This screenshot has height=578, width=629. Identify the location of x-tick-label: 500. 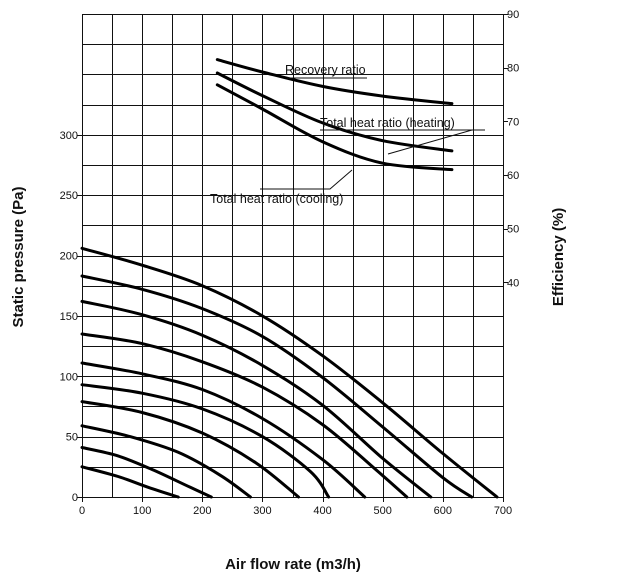
(383, 511).